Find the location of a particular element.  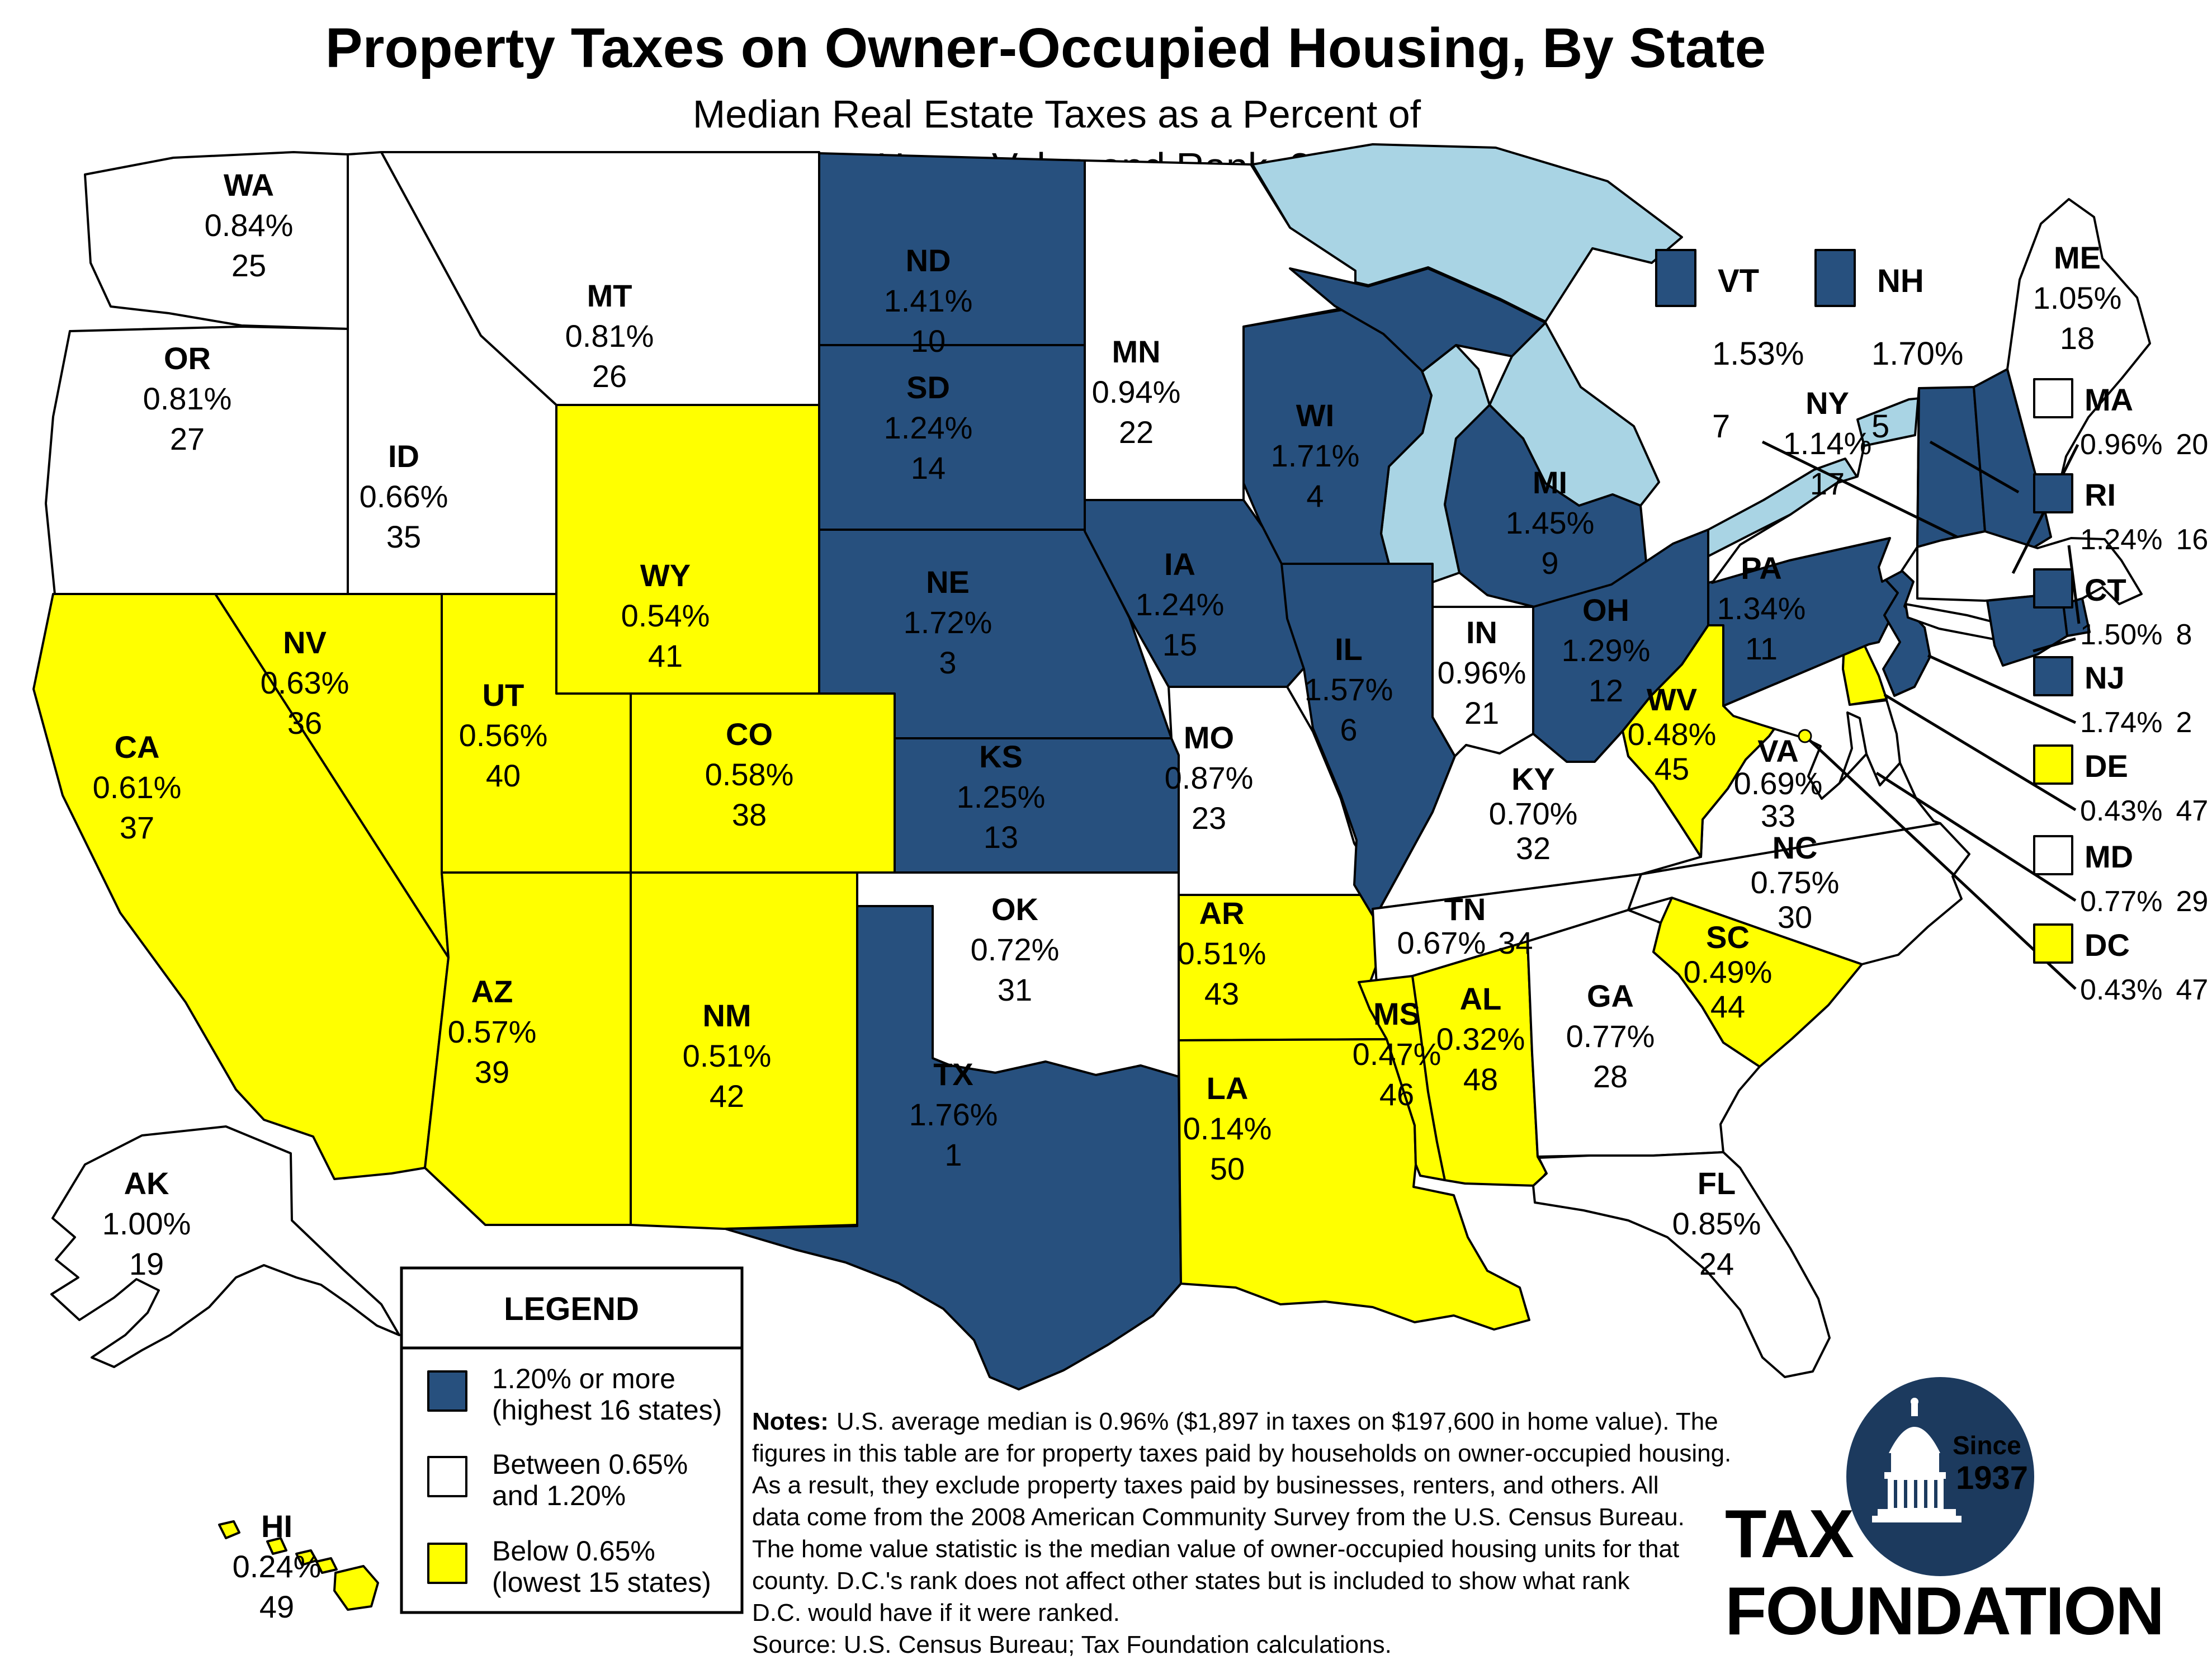

svg-text: 15 is located at coordinates (1179, 644).